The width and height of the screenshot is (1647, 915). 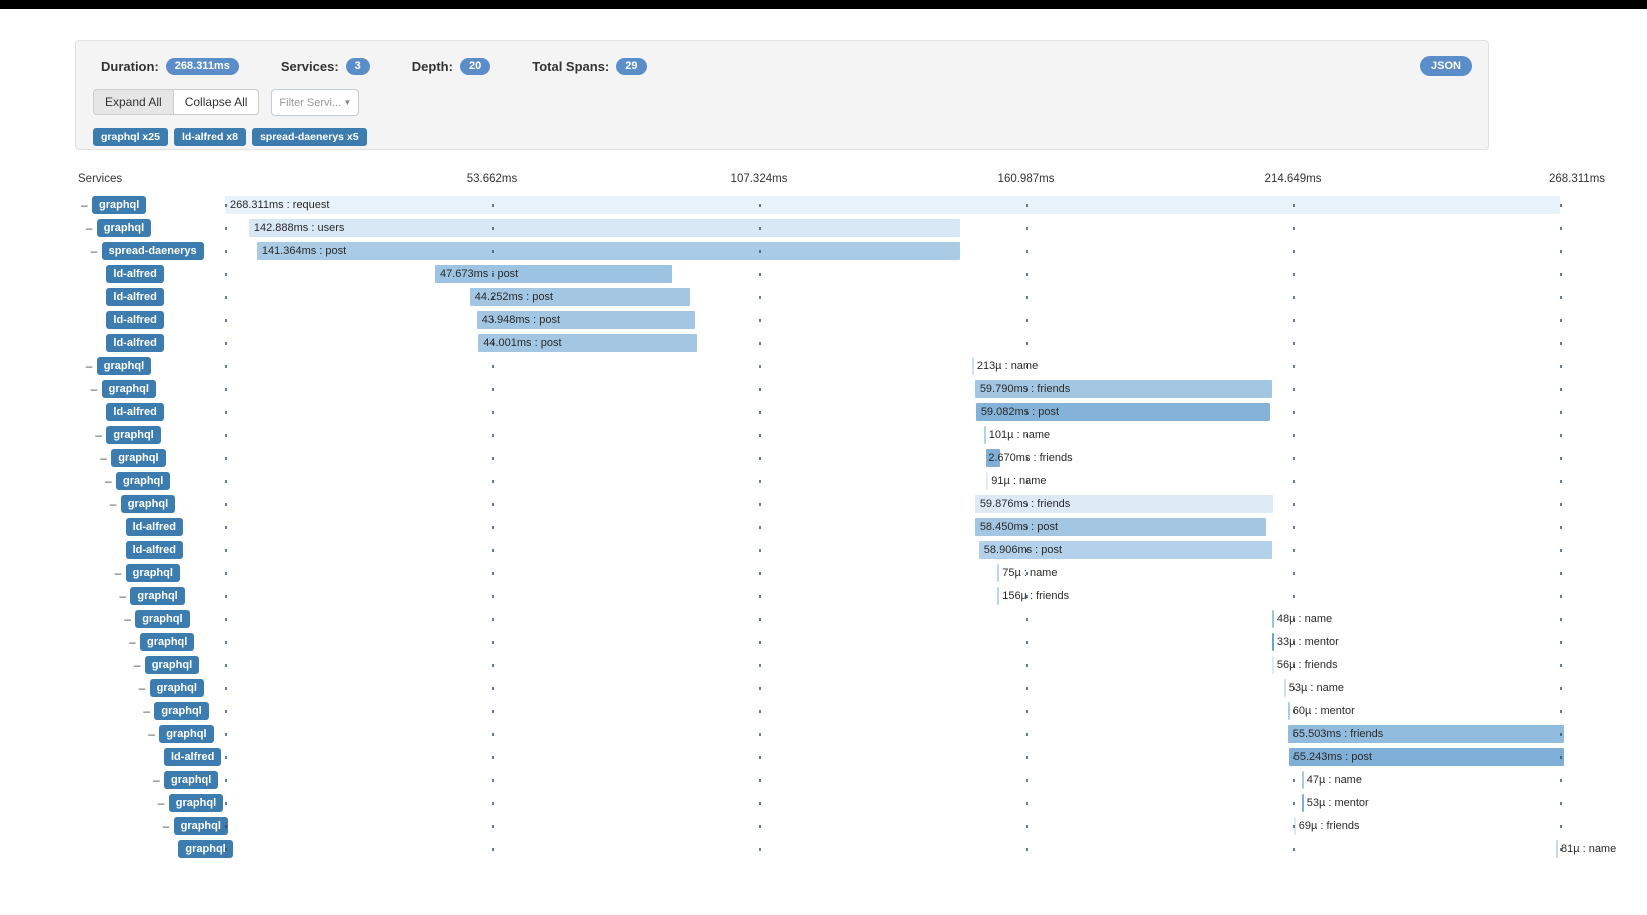 I want to click on filter-service-select: Filter Servi... ▼, so click(x=315, y=102).